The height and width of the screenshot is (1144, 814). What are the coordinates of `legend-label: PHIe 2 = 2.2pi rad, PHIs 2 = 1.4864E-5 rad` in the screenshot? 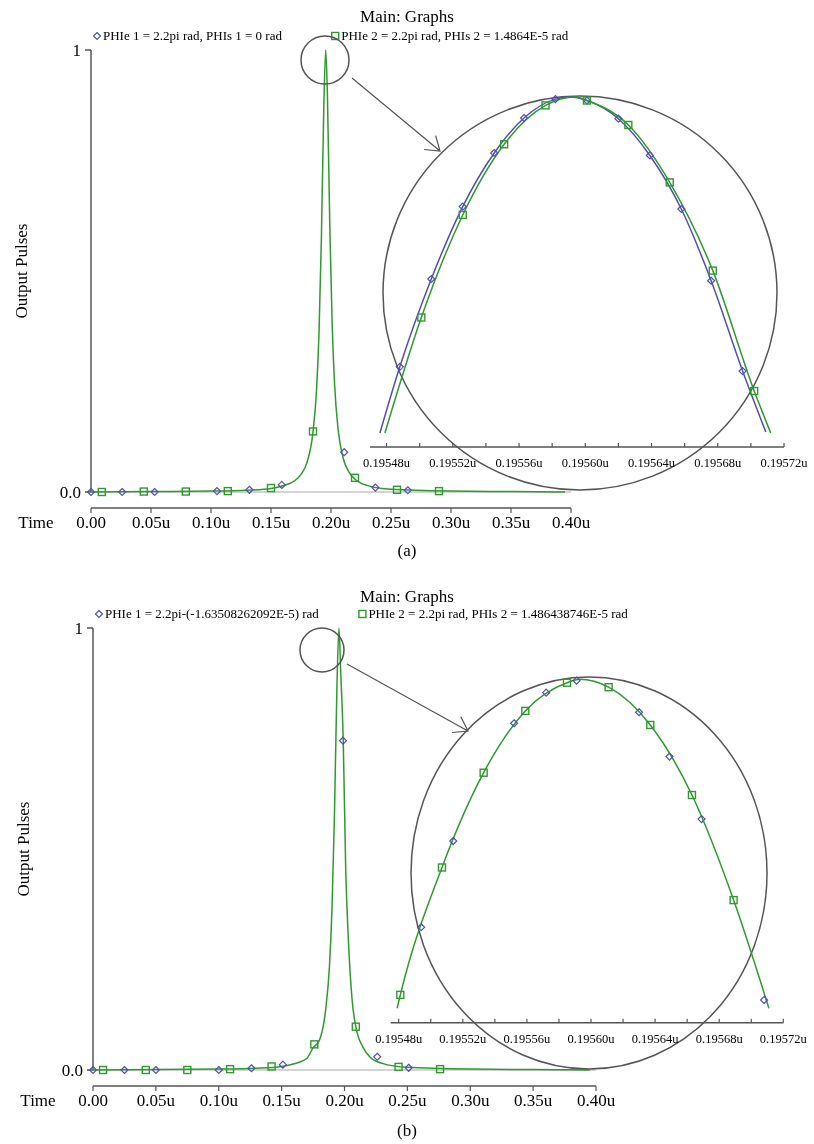 It's located at (455, 35).